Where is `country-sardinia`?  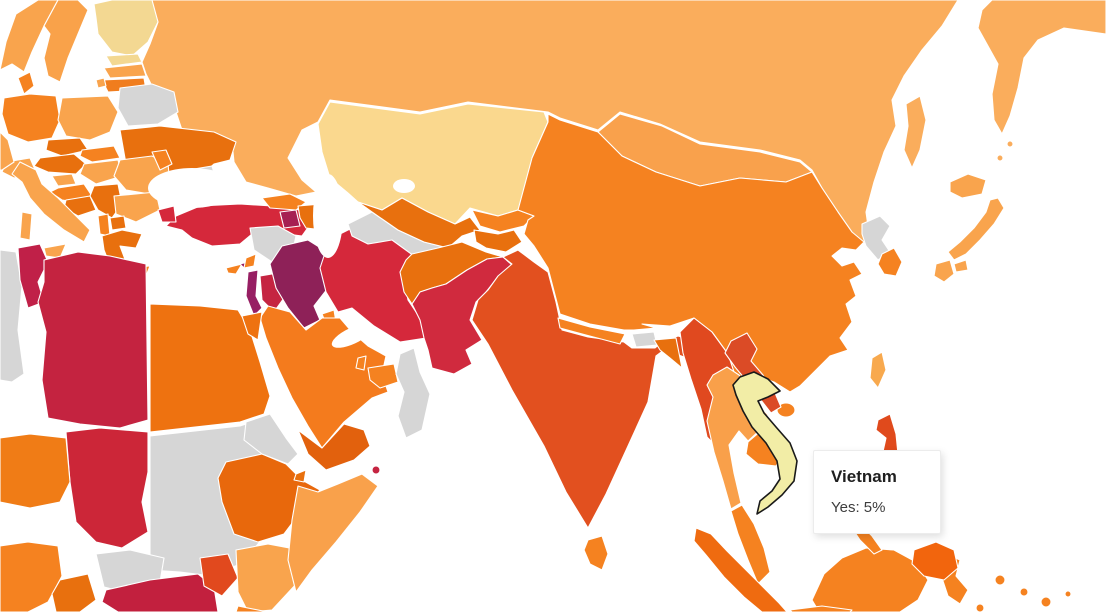
country-sardinia is located at coordinates (26, 226).